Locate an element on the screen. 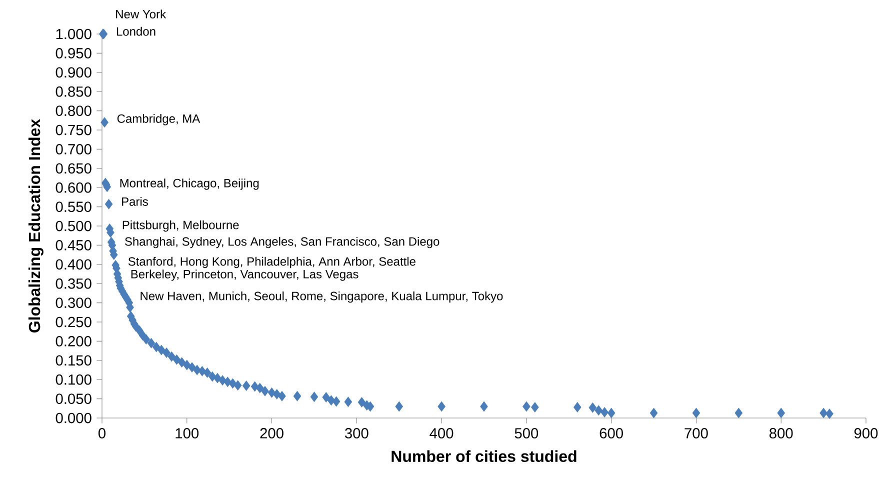 Image resolution: width=879 pixels, height=480 pixels. y-tick-label: 0.650 is located at coordinates (74, 168).